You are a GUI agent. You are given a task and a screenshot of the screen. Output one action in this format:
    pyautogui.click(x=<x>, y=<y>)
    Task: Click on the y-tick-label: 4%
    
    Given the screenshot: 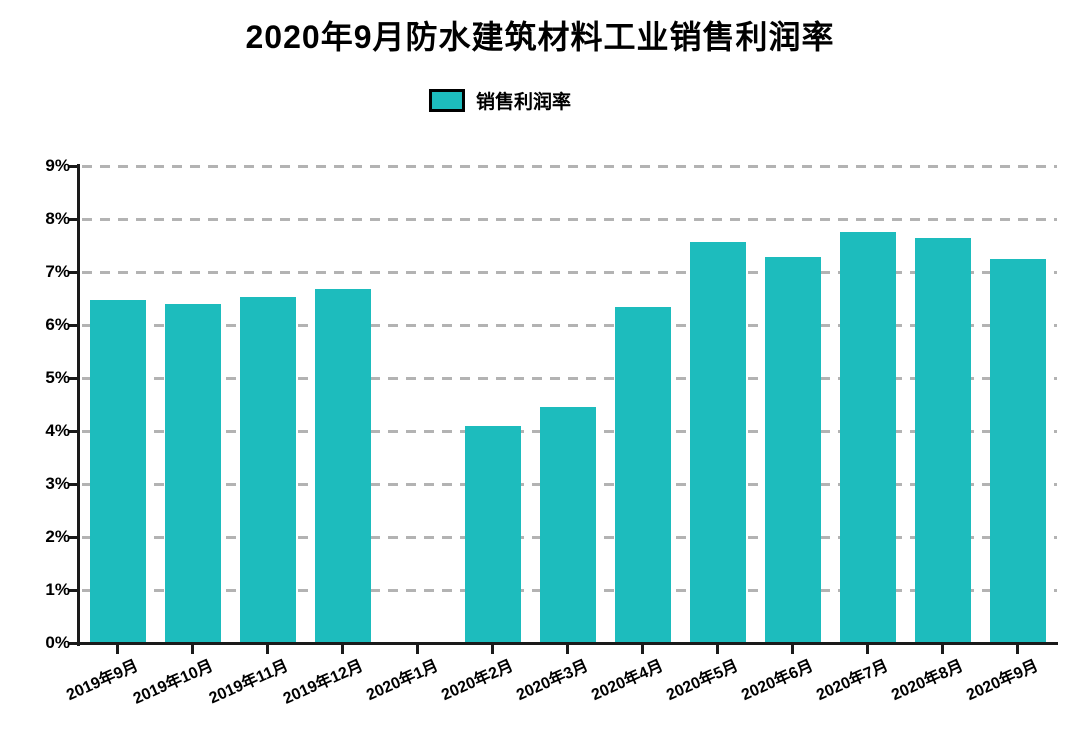 What is the action you would take?
    pyautogui.click(x=57, y=430)
    